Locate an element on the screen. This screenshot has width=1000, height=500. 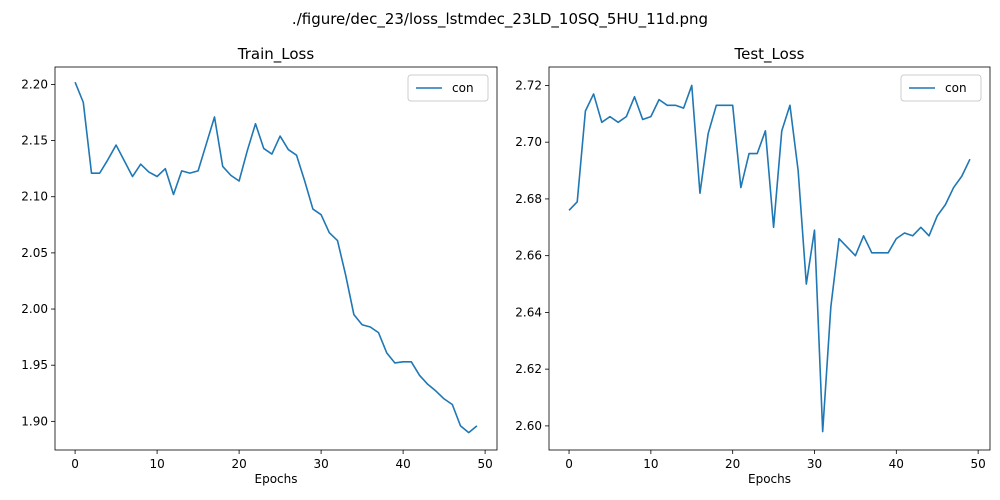
y-tick-label: 1.90 is located at coordinates (34, 421).